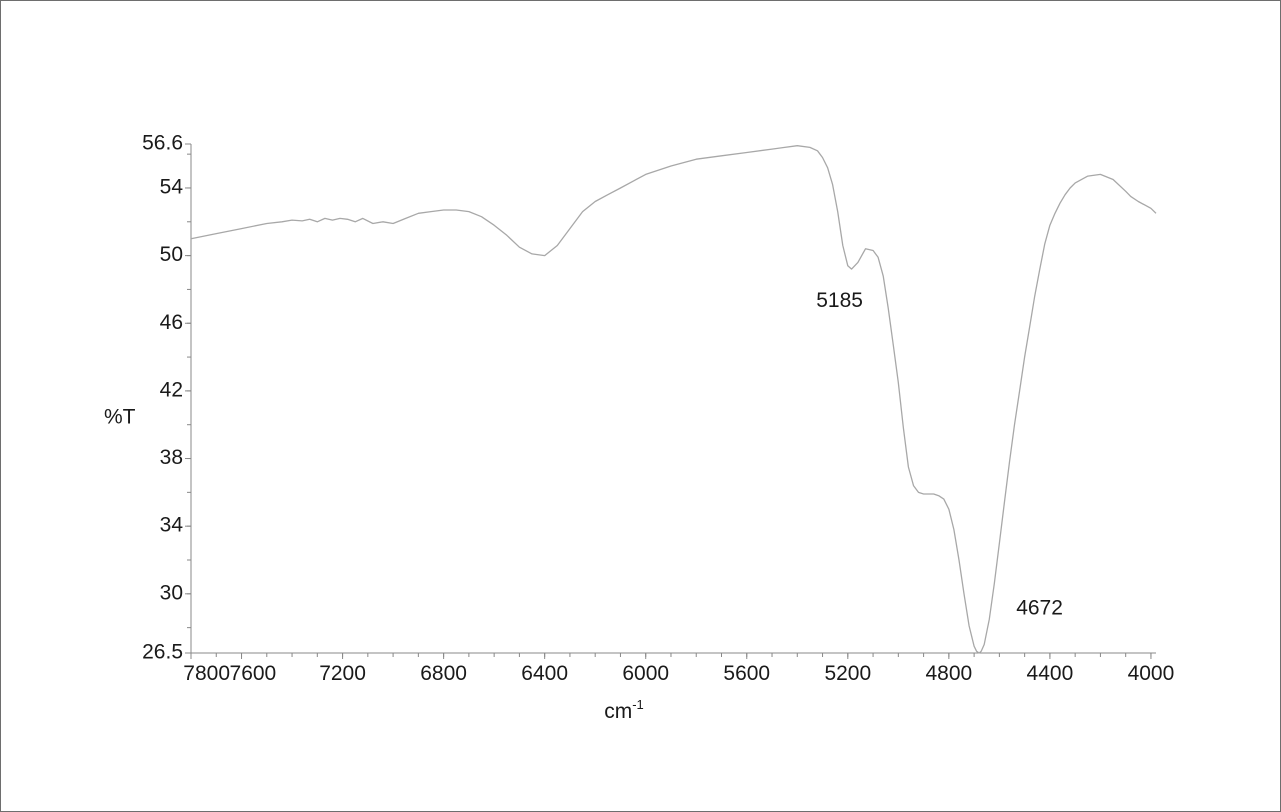  What do you see at coordinates (171, 592) in the screenshot?
I see `y-tick-label: 30` at bounding box center [171, 592].